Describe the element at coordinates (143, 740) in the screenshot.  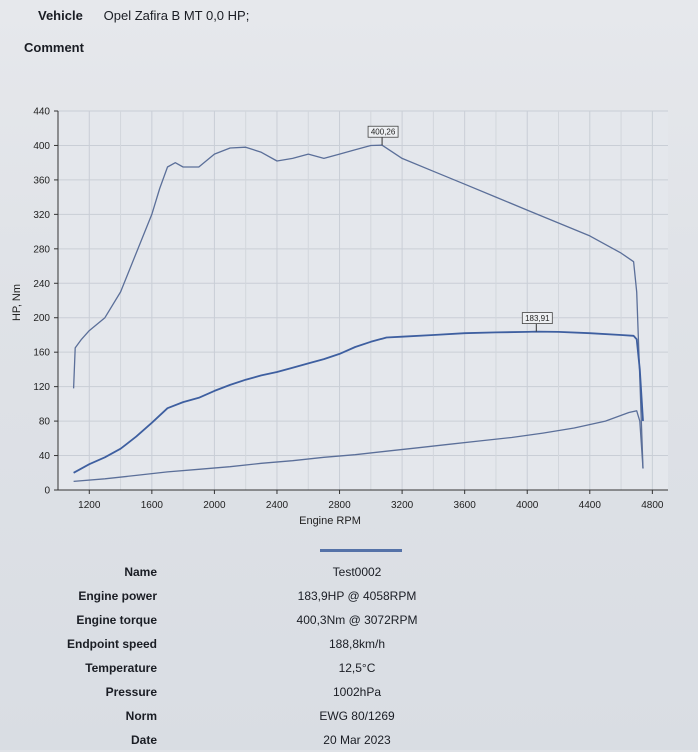
I see `info-label: Date` at that location.